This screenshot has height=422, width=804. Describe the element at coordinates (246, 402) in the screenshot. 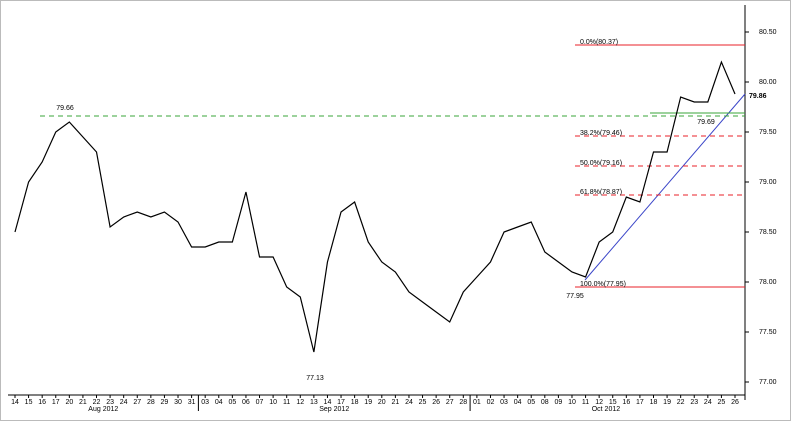

I see `x-tick-label: 06` at that location.